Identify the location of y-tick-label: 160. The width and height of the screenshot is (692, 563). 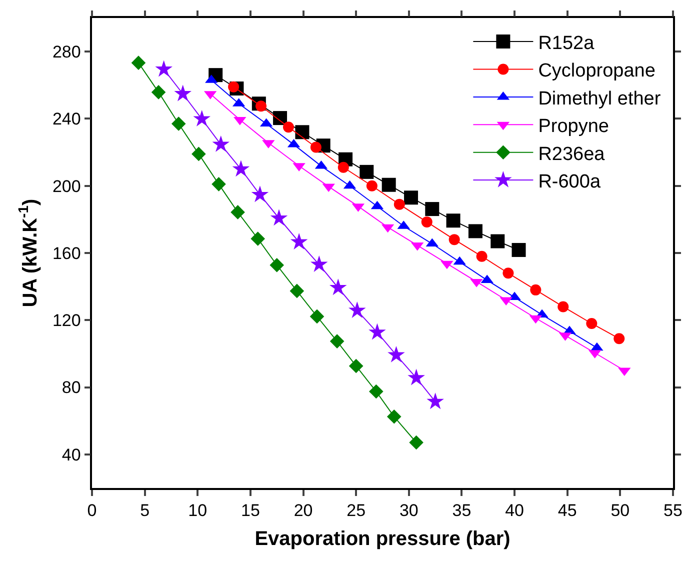
(66, 253).